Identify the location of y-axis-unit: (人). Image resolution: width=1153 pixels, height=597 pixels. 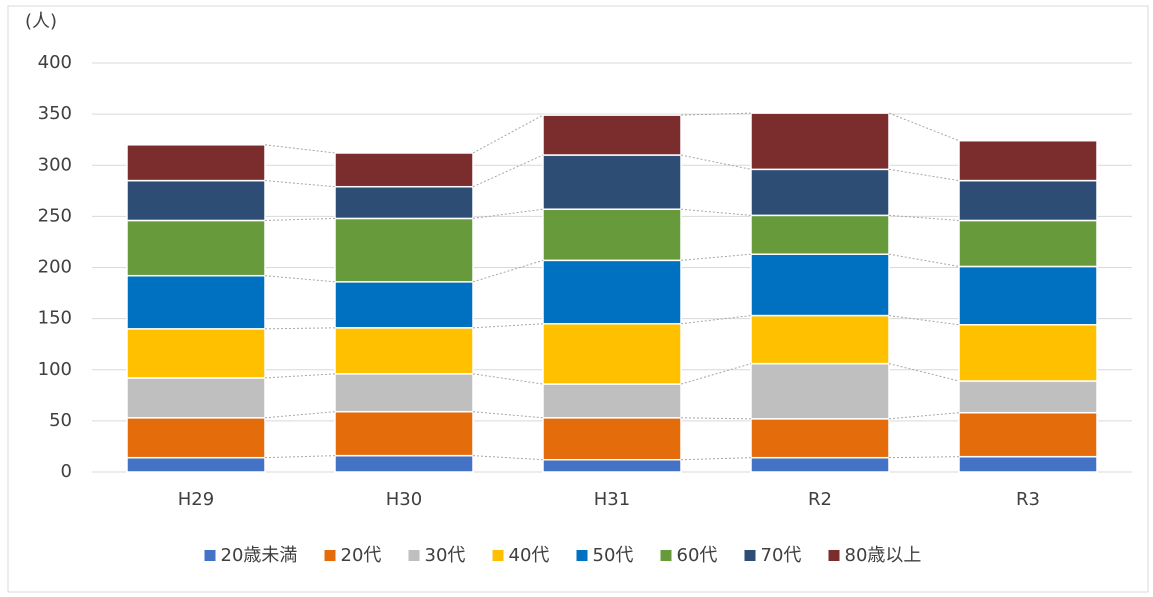
(41, 21).